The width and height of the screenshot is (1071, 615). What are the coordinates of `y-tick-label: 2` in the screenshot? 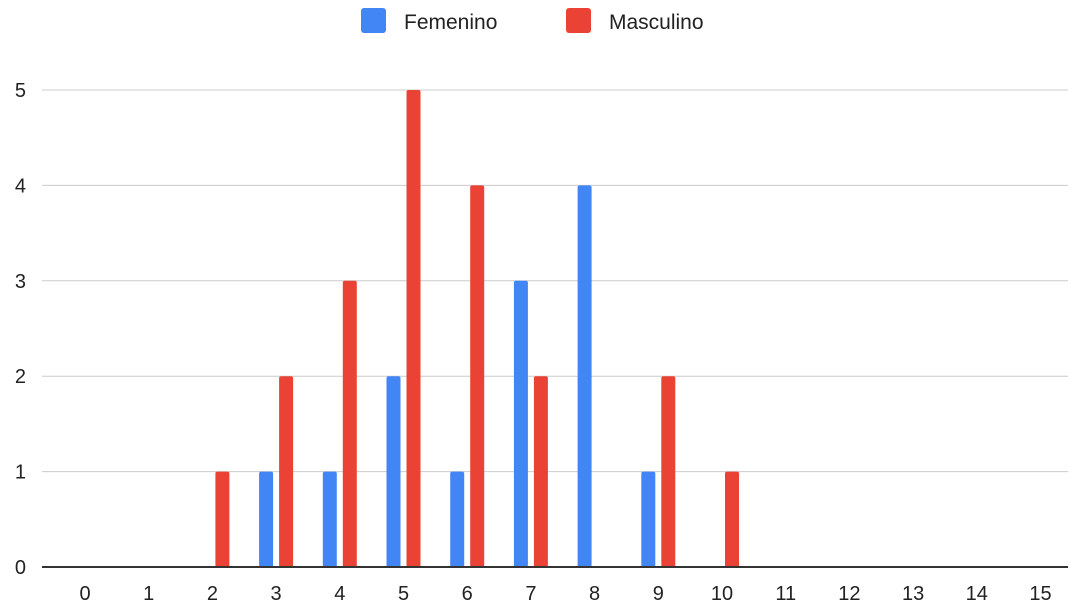 It's located at (20, 377).